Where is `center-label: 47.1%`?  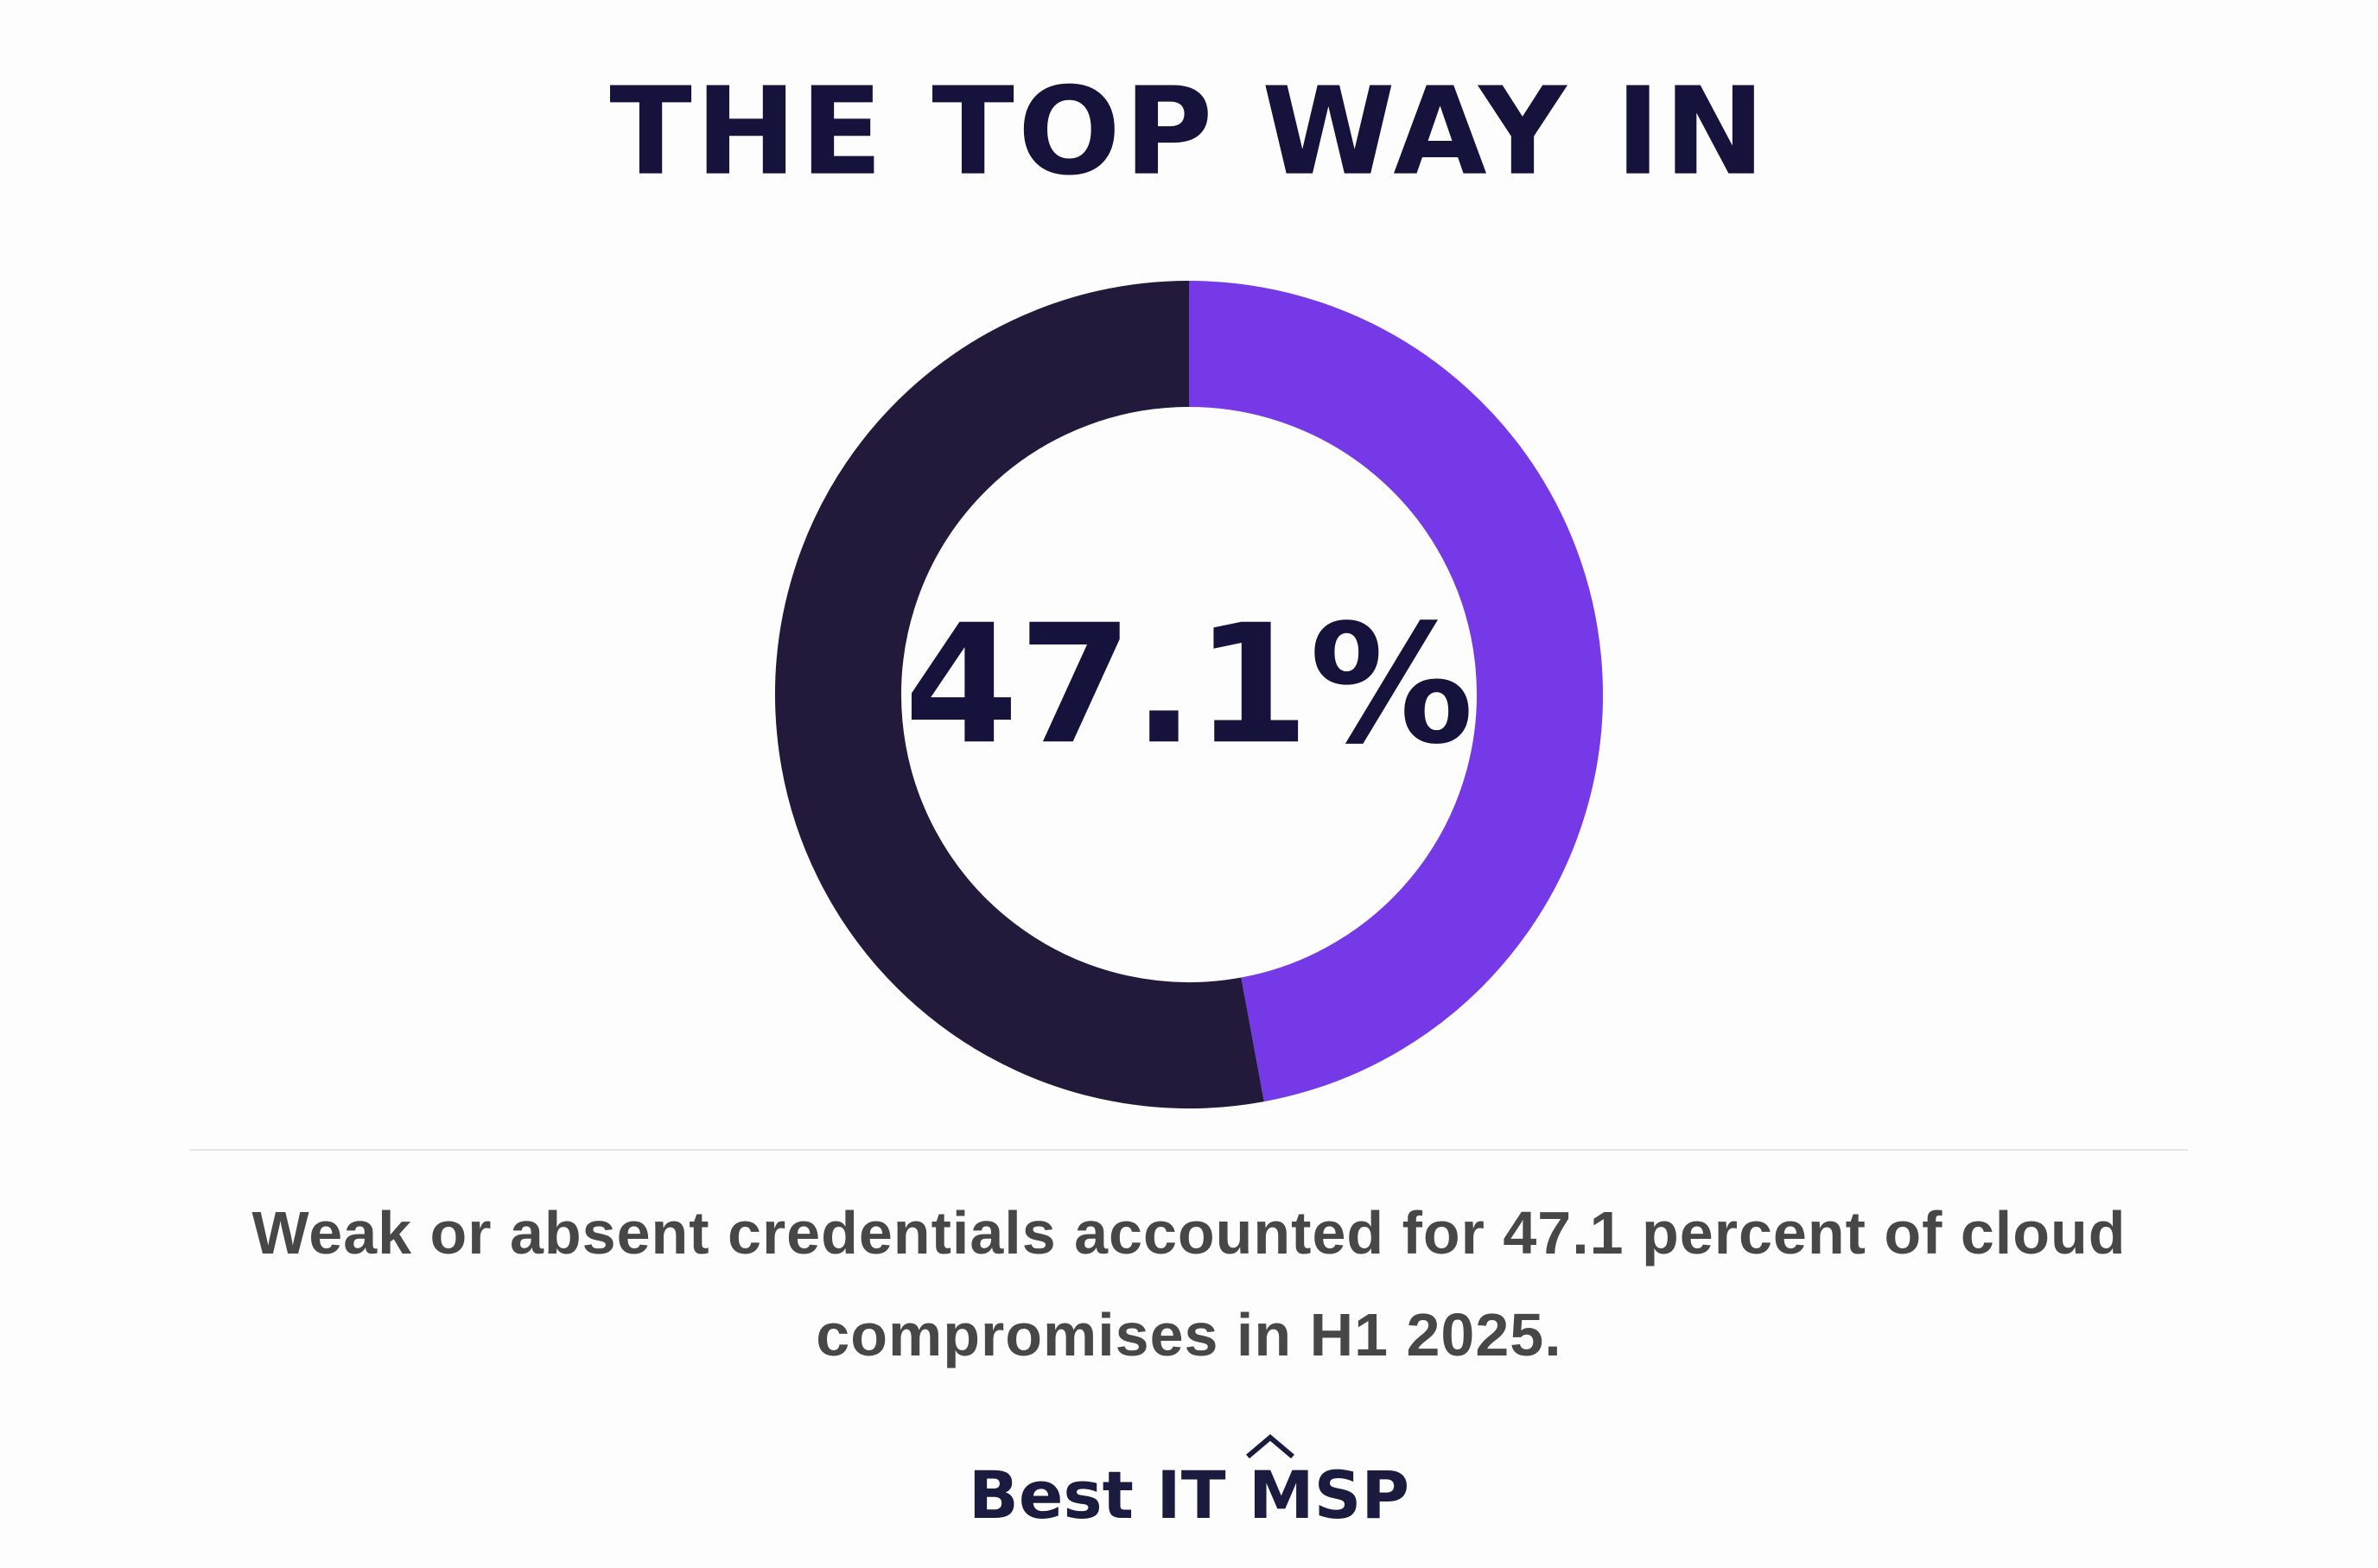
center-label: 47.1% is located at coordinates (1188, 684).